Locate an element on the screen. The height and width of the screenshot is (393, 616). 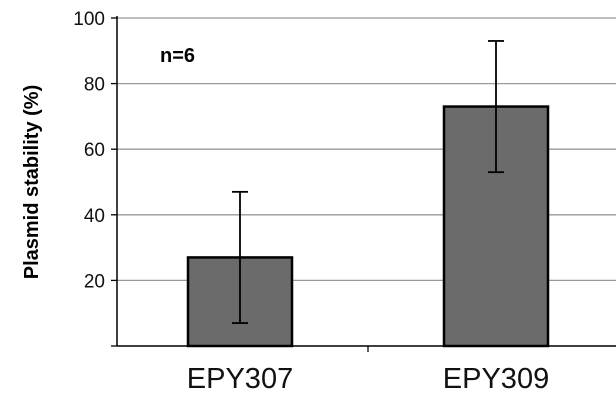
y-tick-labels: 20 40 60 80 100 is located at coordinates (89, 150).